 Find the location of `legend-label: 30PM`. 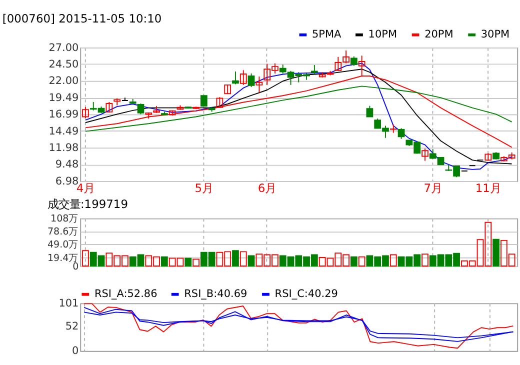

legend-label: 30PM is located at coordinates (495, 34).